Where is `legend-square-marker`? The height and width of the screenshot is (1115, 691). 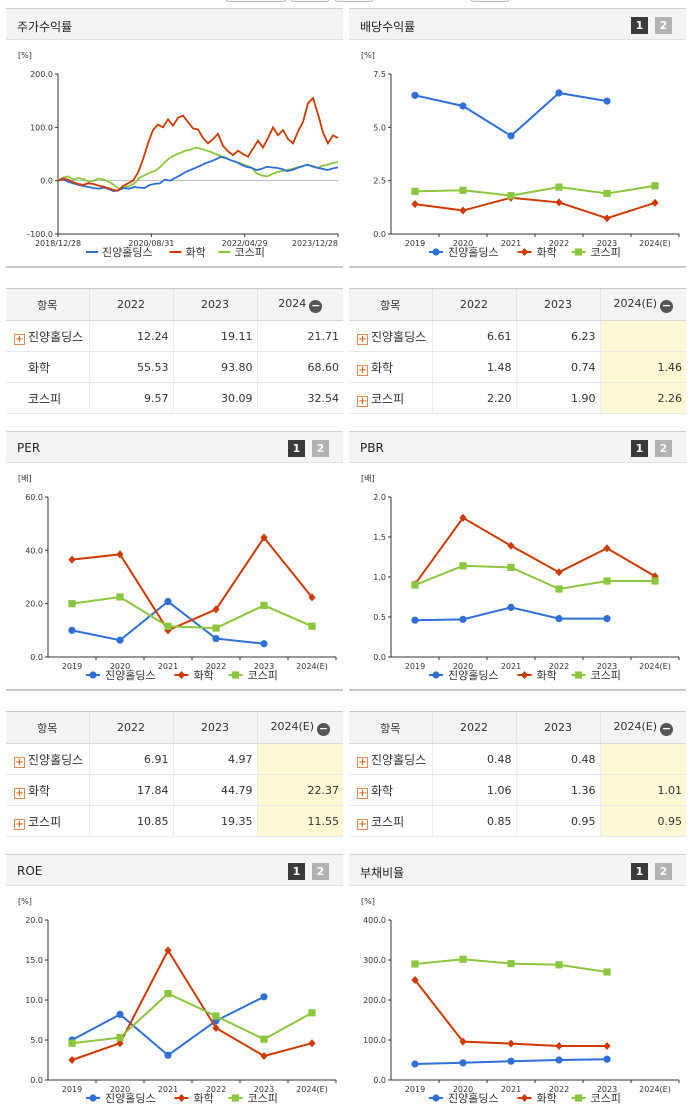
legend-square-marker is located at coordinates (578, 1098).